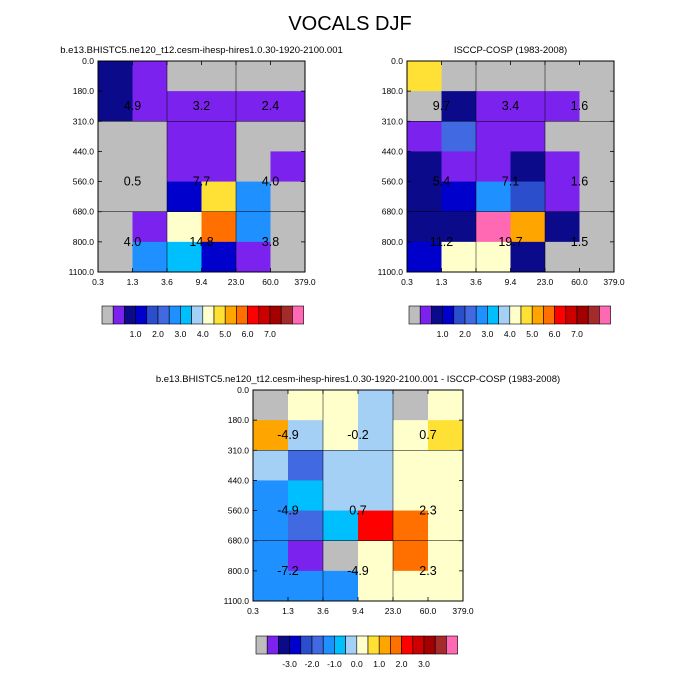  Describe the element at coordinates (357, 664) in the screenshot. I see `colorbar-label: 0.0` at that location.